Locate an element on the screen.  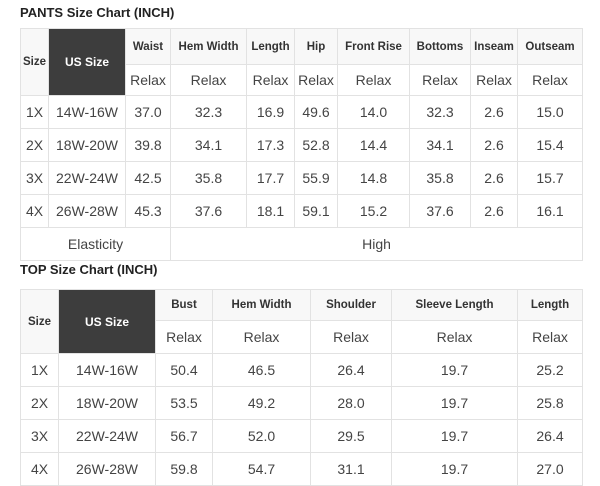
table-row: 2X 18W-20W 39.8 34.1 17.3 52.8 14.4 34.1 2.6 15.4 is located at coordinates (301, 145).